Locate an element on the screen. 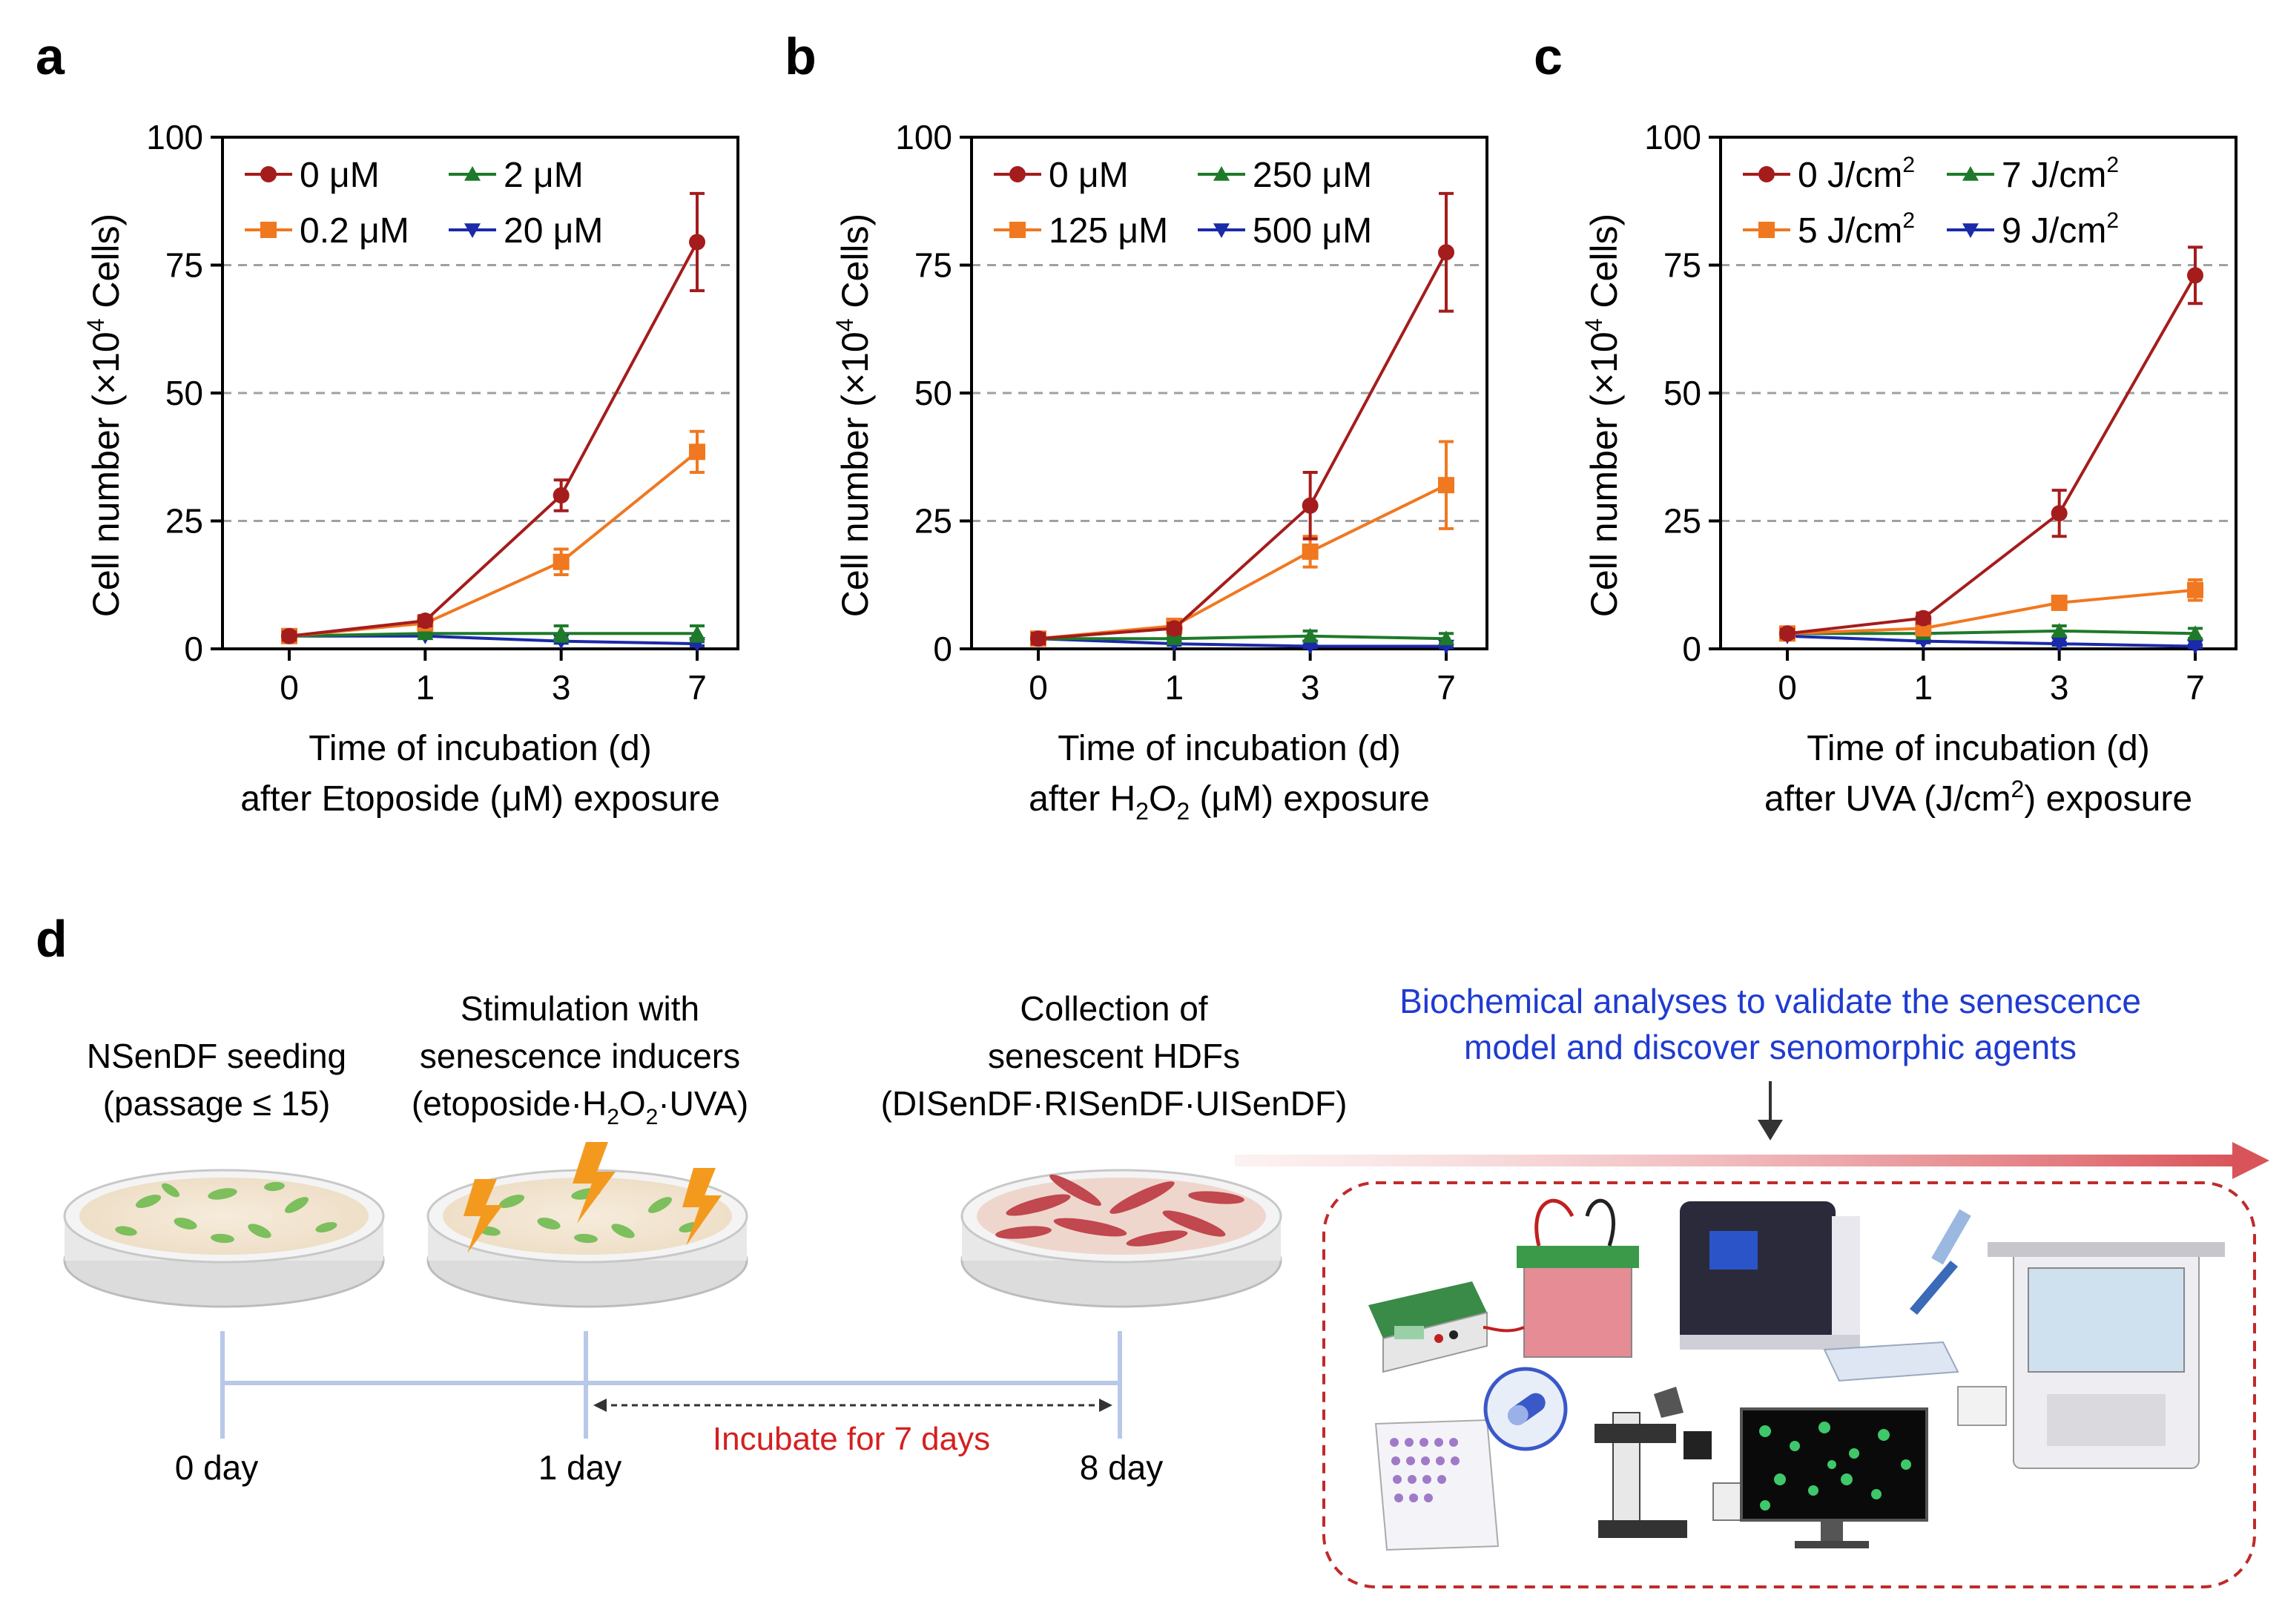 Image resolution: width=2282 pixels, height=1624 pixels. step3-line2: senescent HDFs is located at coordinates (1114, 1056).